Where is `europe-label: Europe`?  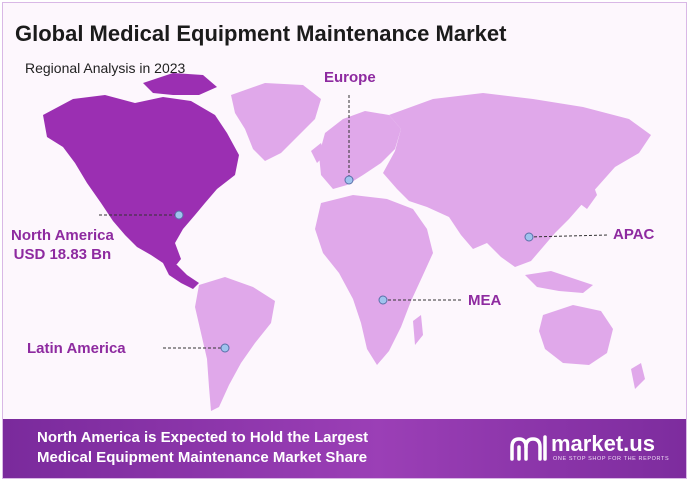
europe-label: Europe is located at coordinates (350, 77).